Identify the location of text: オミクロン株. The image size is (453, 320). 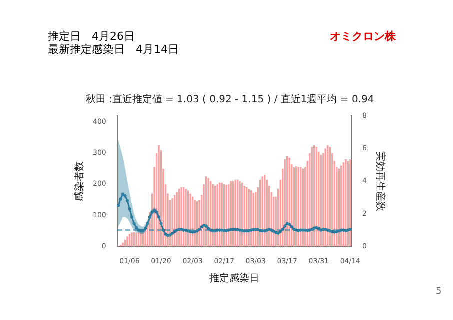
(363, 36).